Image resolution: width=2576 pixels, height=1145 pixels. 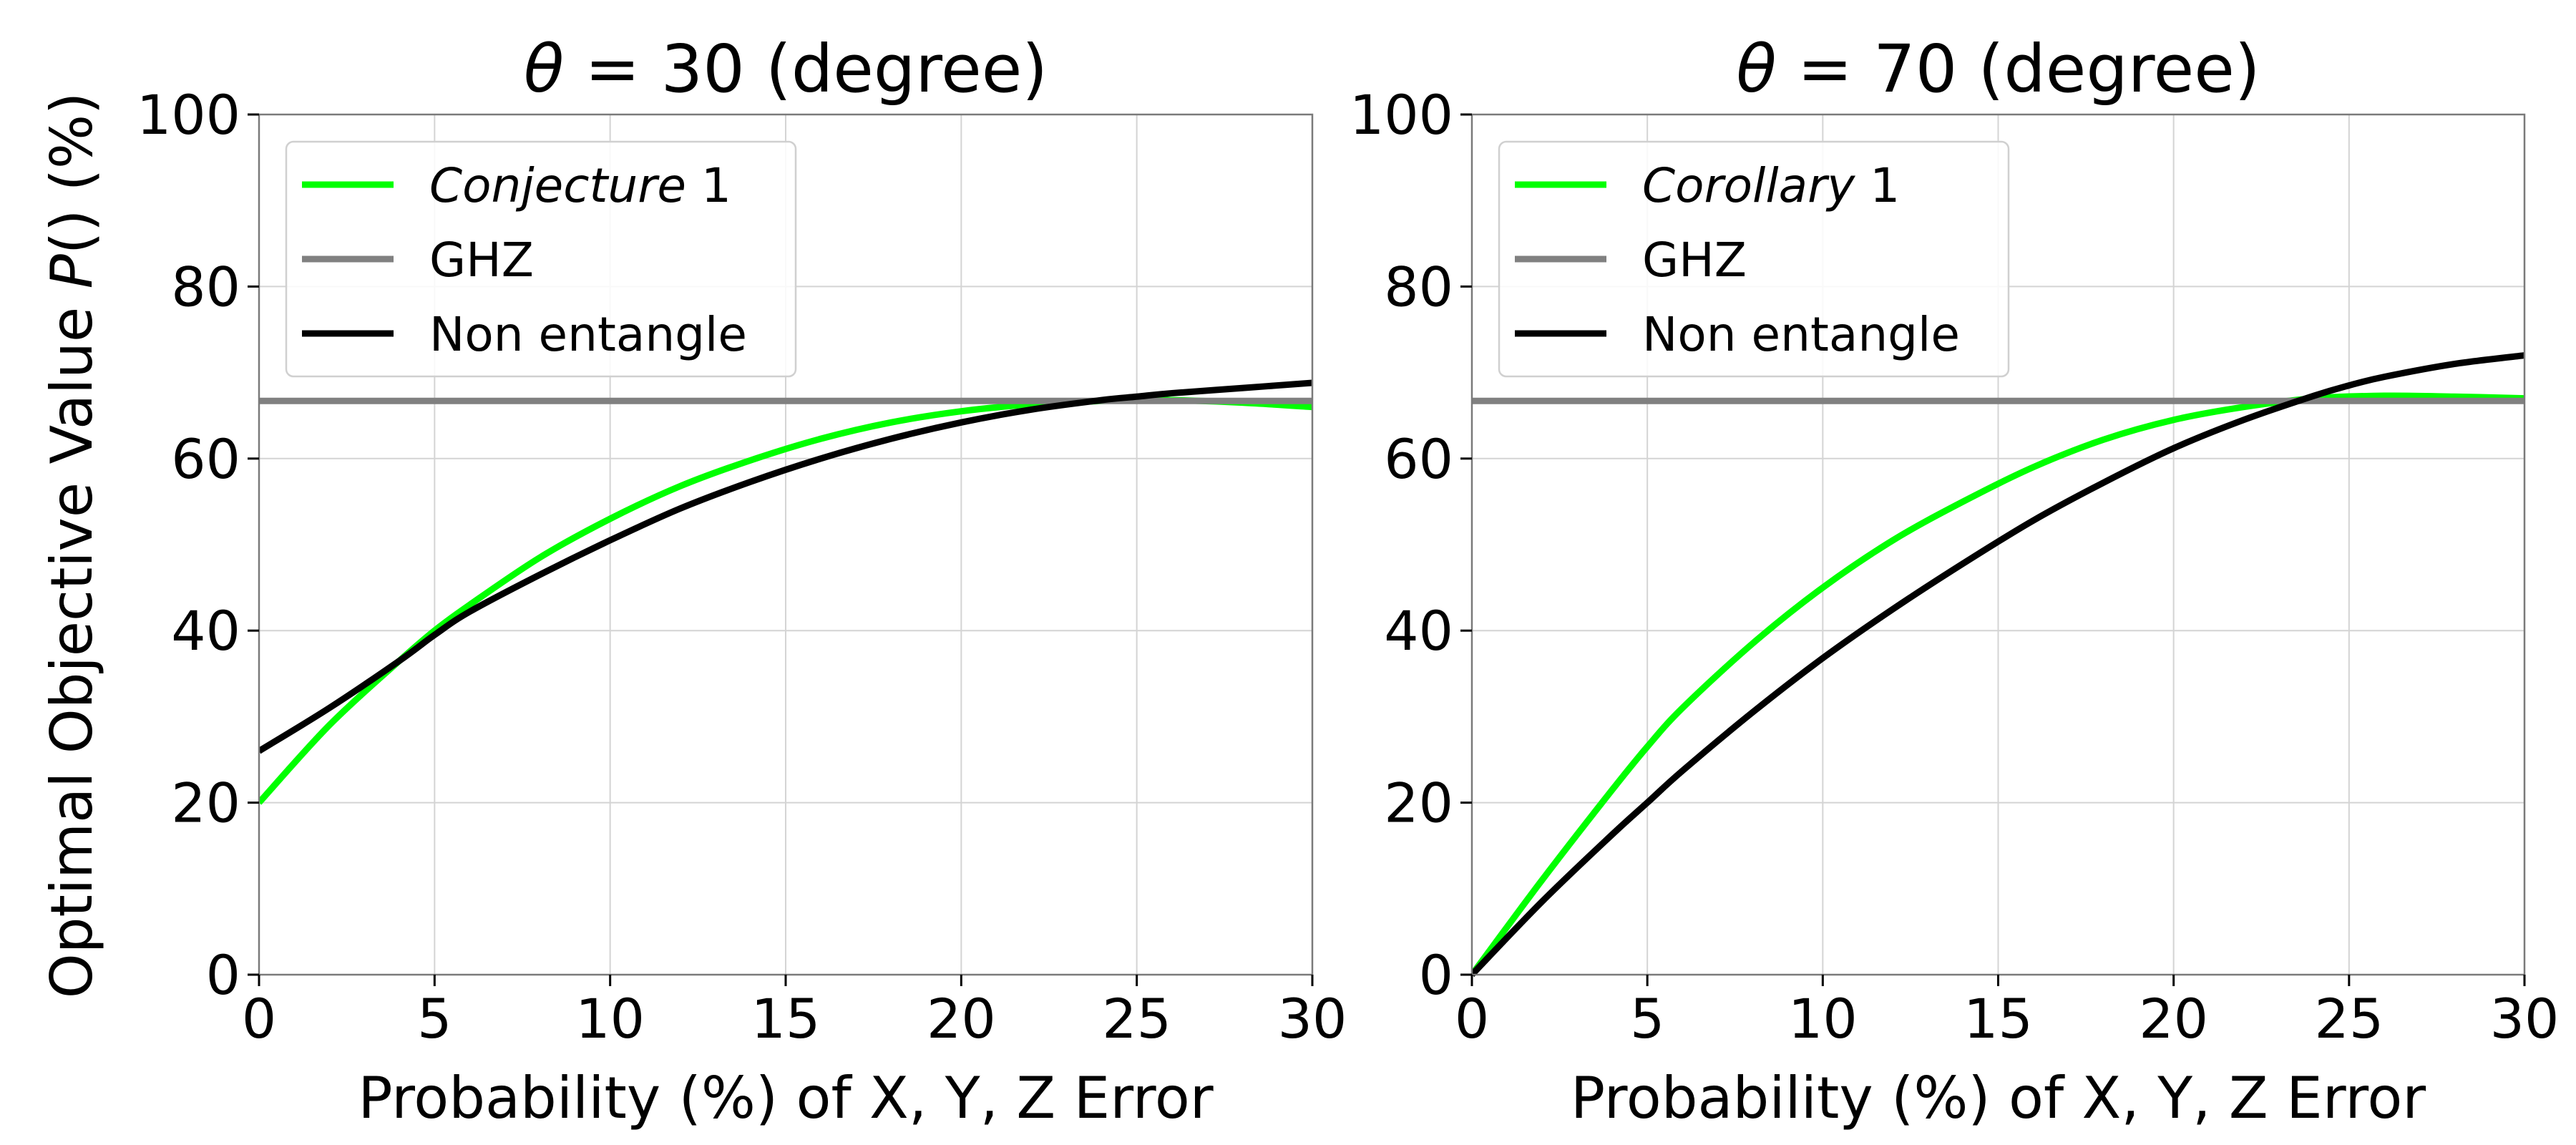 I want to click on y-axis-label-suffix: () (%), so click(x=72, y=173).